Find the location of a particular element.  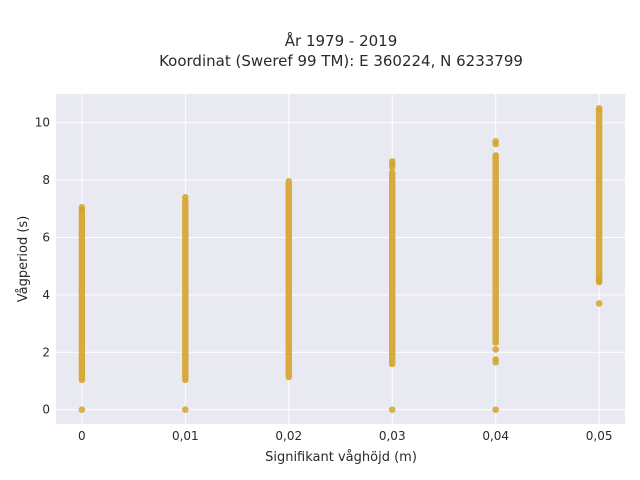

y-tick-label: 8 is located at coordinates (46, 180).